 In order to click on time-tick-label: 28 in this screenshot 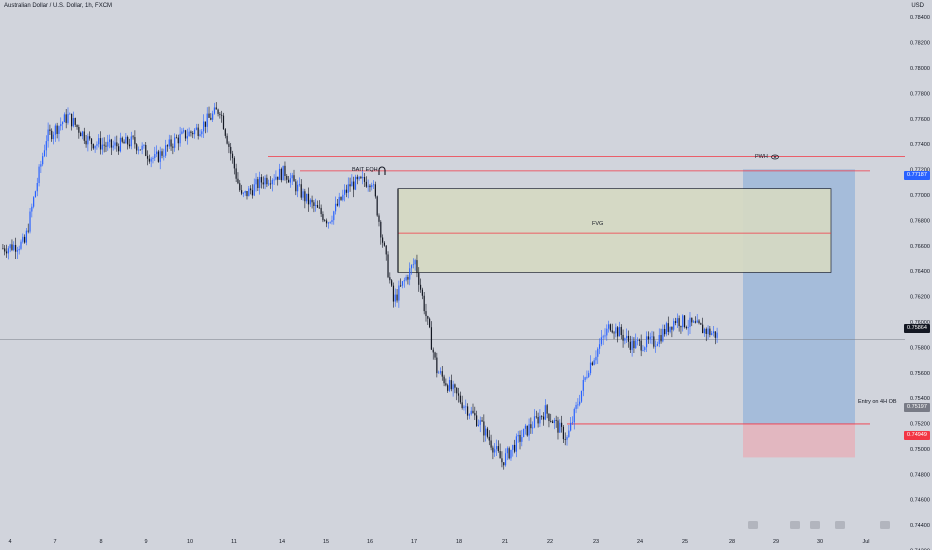, I will do `click(732, 542)`.